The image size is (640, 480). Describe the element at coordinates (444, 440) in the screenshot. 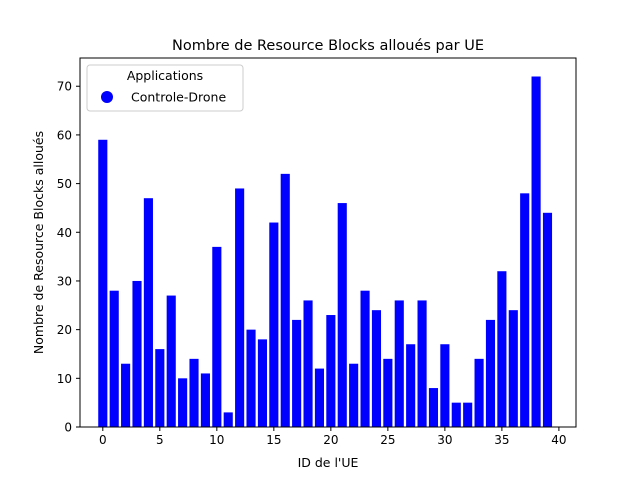

I see `x-tick-label: 30` at that location.